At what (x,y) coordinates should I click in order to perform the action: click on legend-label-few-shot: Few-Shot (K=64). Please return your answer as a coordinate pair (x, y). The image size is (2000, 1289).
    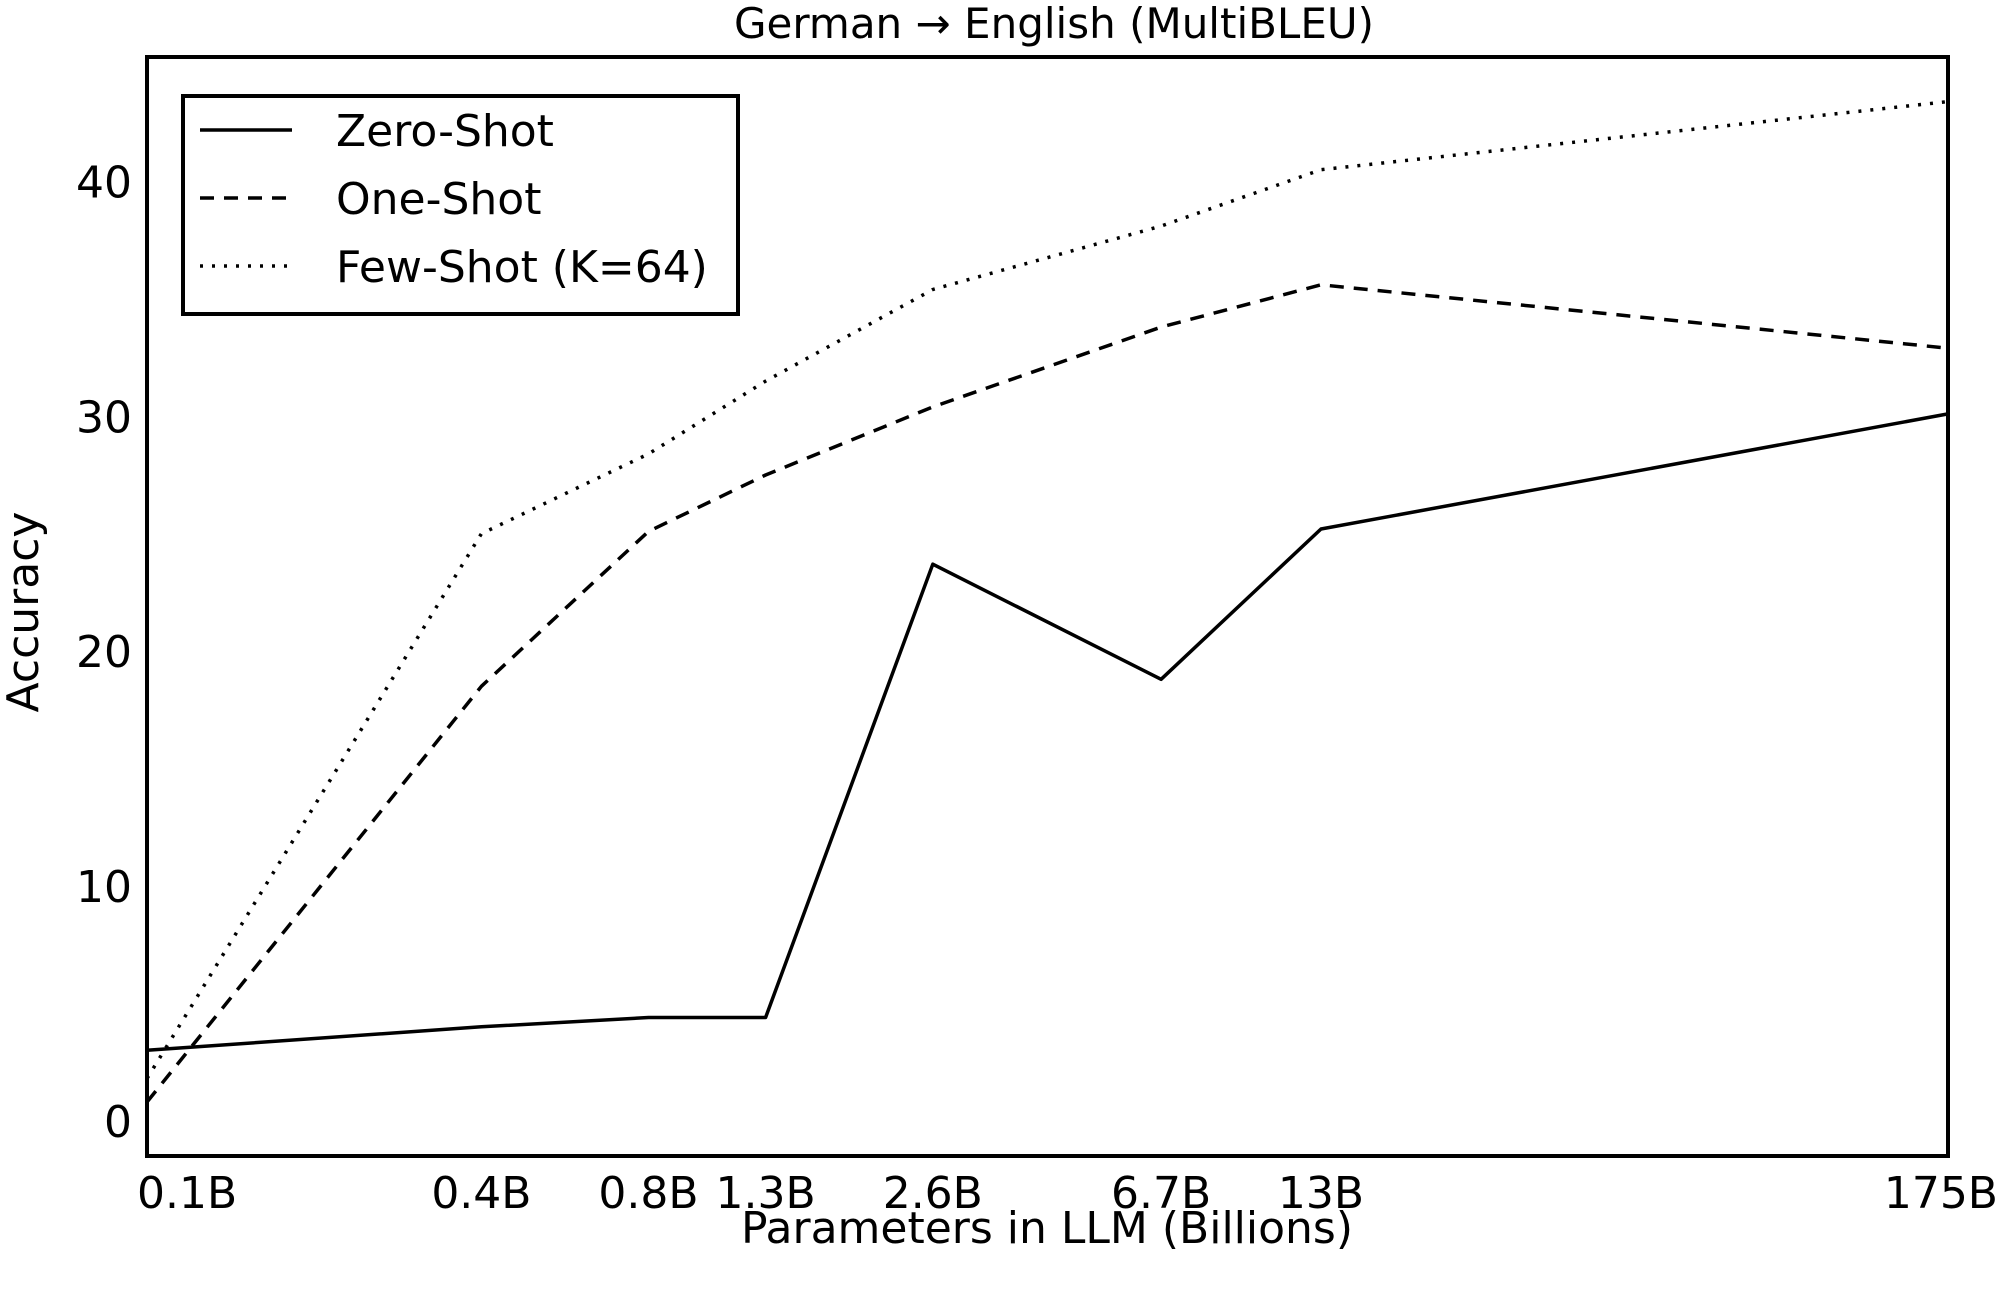
    Looking at the image, I should click on (522, 267).